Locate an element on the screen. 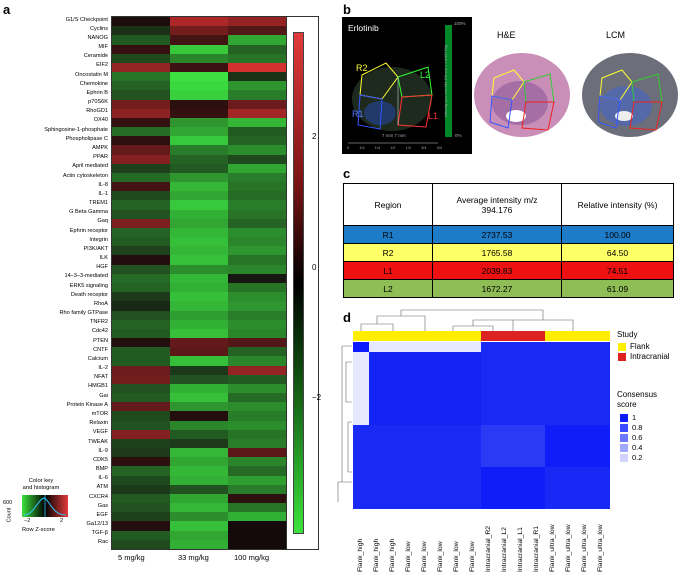  heatmap-row-label: CNTF is located at coordinates (100, 349).